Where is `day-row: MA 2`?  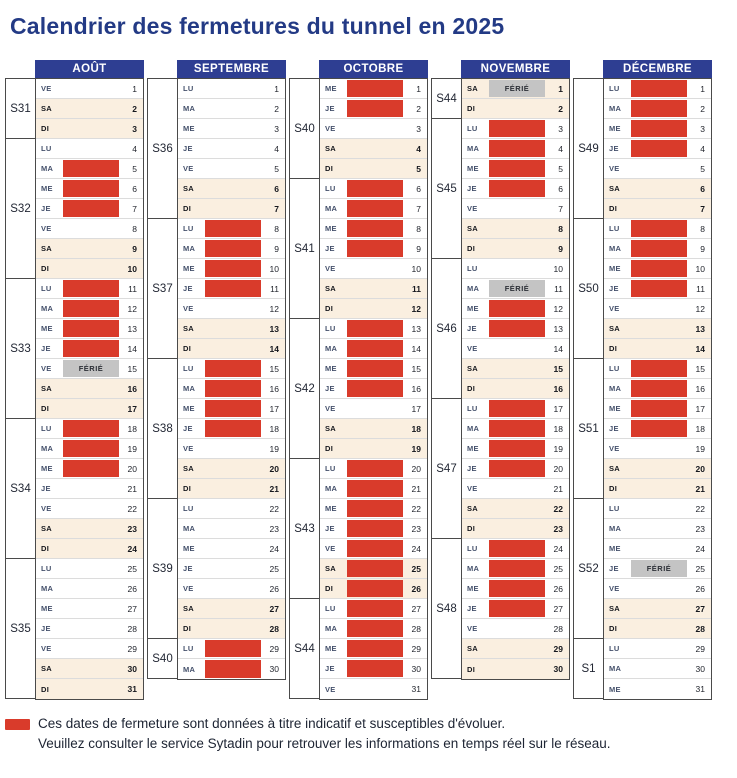
day-row: MA 2 is located at coordinates (231, 109).